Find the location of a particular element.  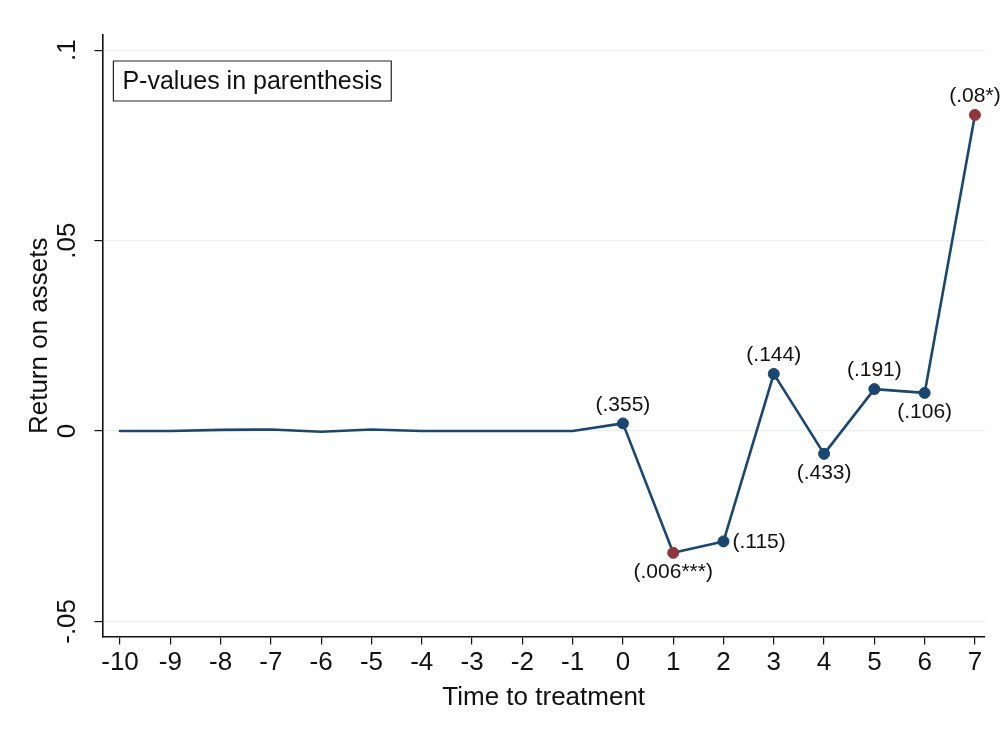

y-tick-label: -.05 is located at coordinates (66, 621).